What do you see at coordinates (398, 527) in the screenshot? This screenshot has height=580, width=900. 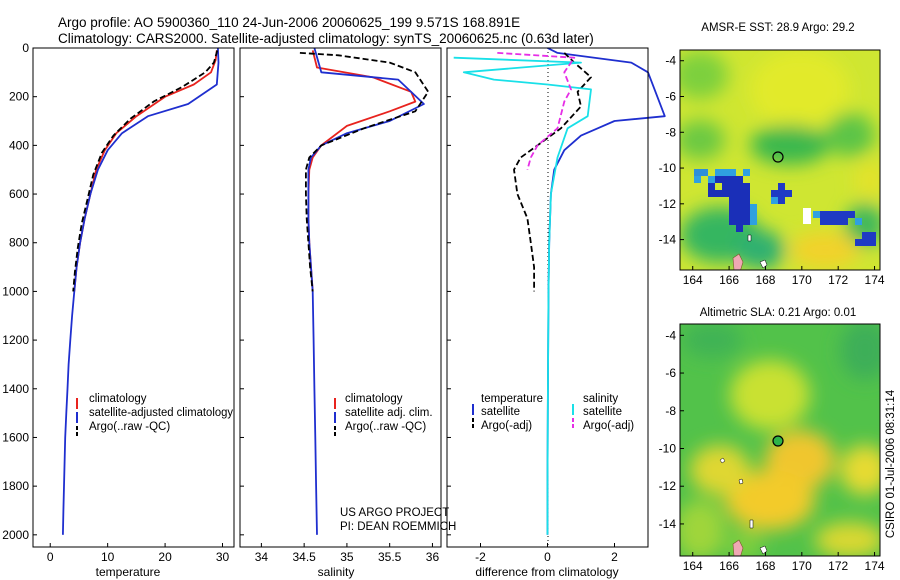 I see `project-annotation-line2: PI: DEAN ROEMMICH` at bounding box center [398, 527].